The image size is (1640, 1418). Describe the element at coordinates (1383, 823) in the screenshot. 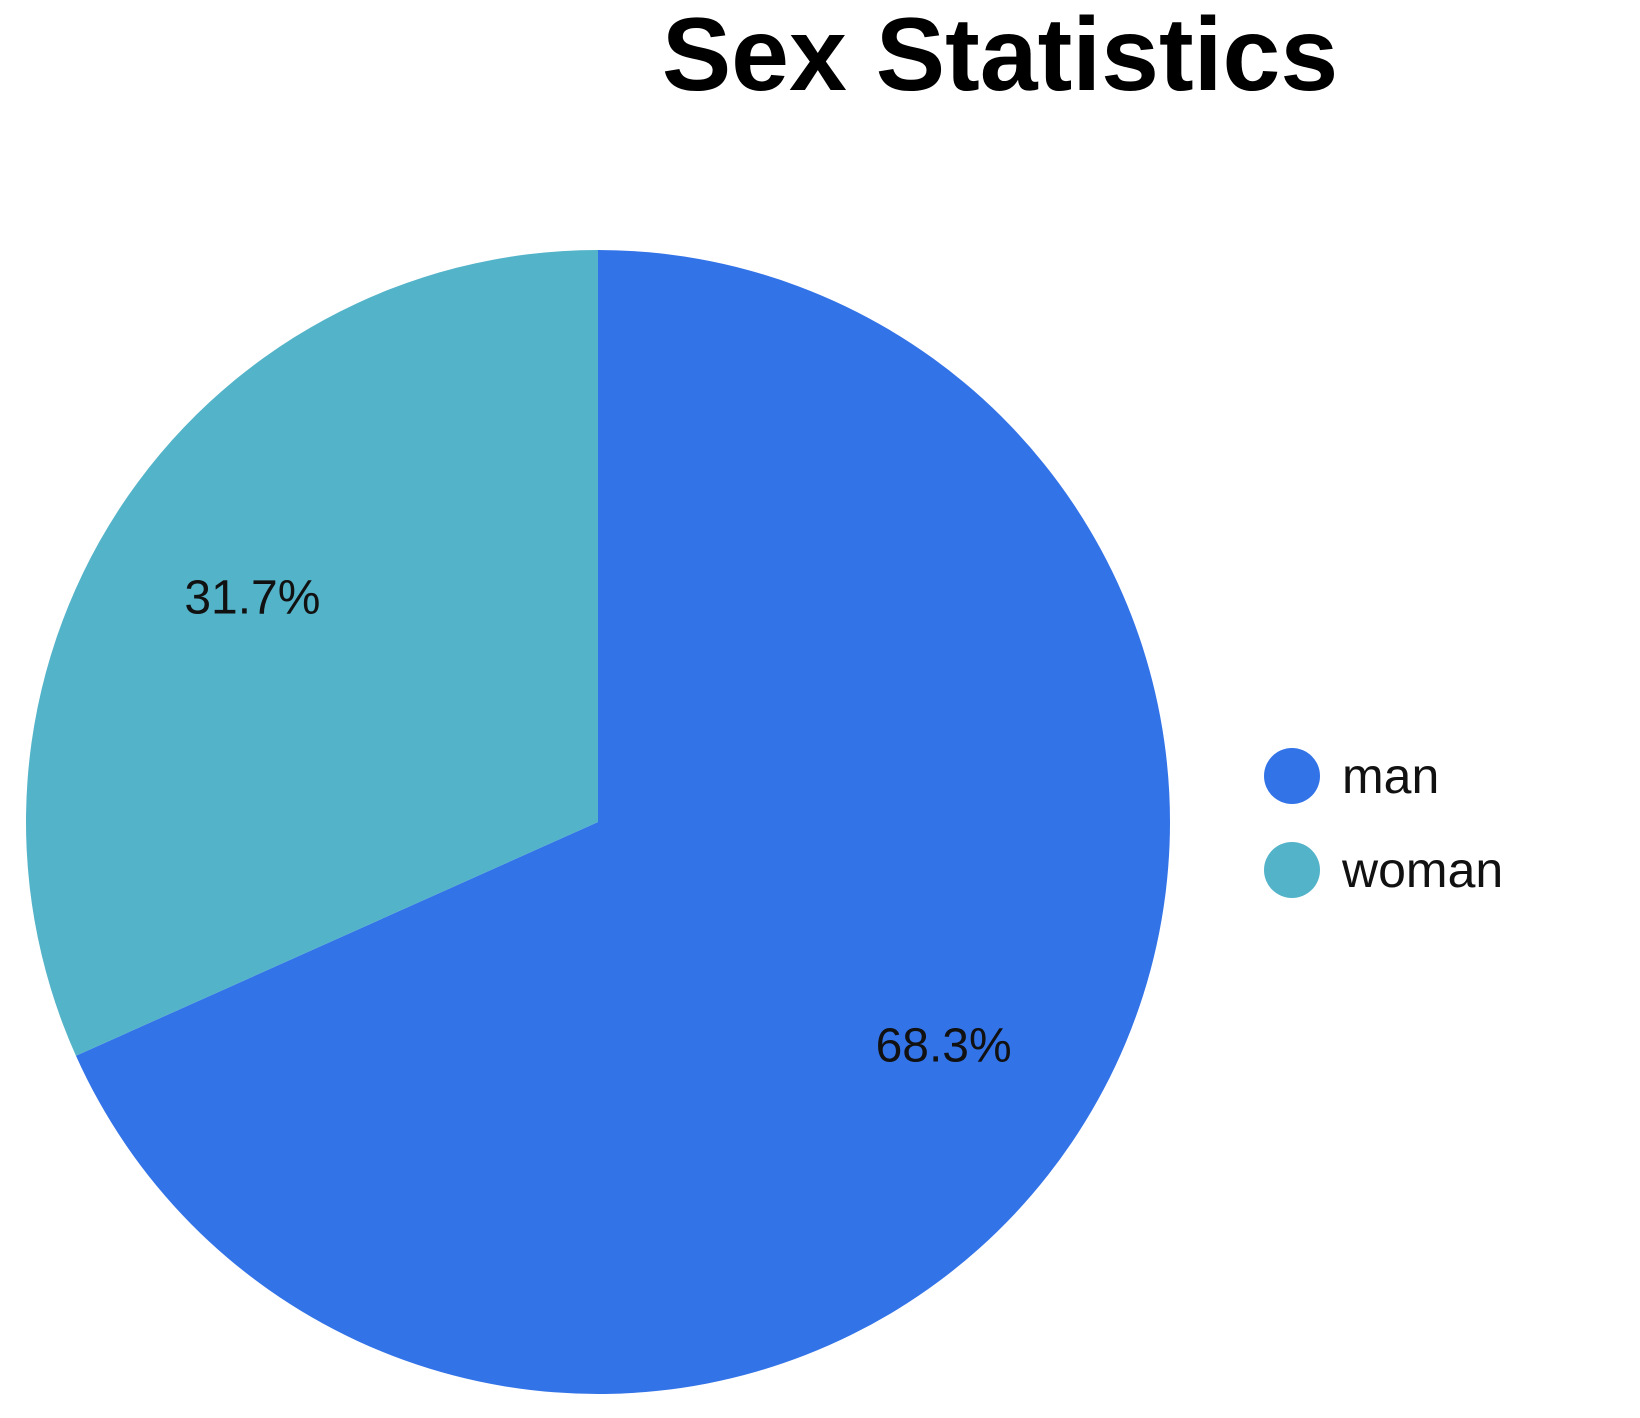

I see `legend: man woman` at that location.